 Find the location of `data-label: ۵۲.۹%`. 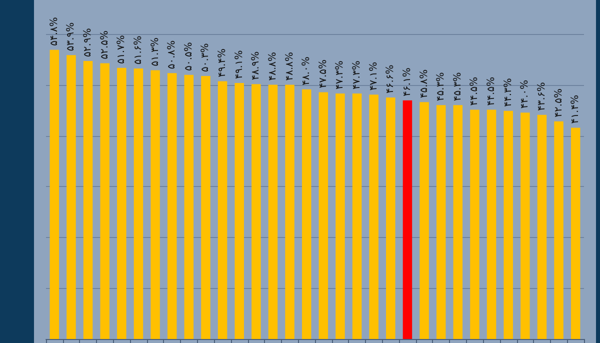

data-label: ۵۲.۹% is located at coordinates (88, 42).